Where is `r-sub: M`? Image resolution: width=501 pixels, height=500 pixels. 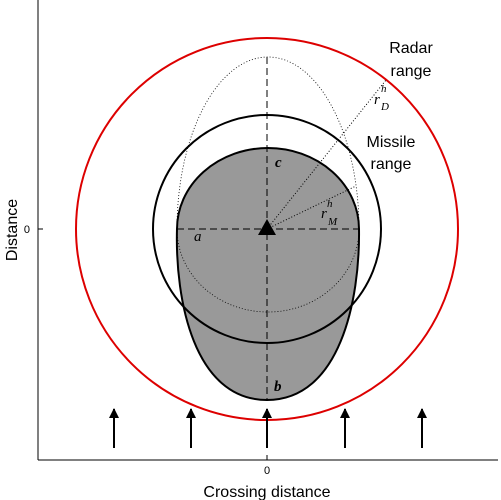
r-sub: M is located at coordinates (332, 222).